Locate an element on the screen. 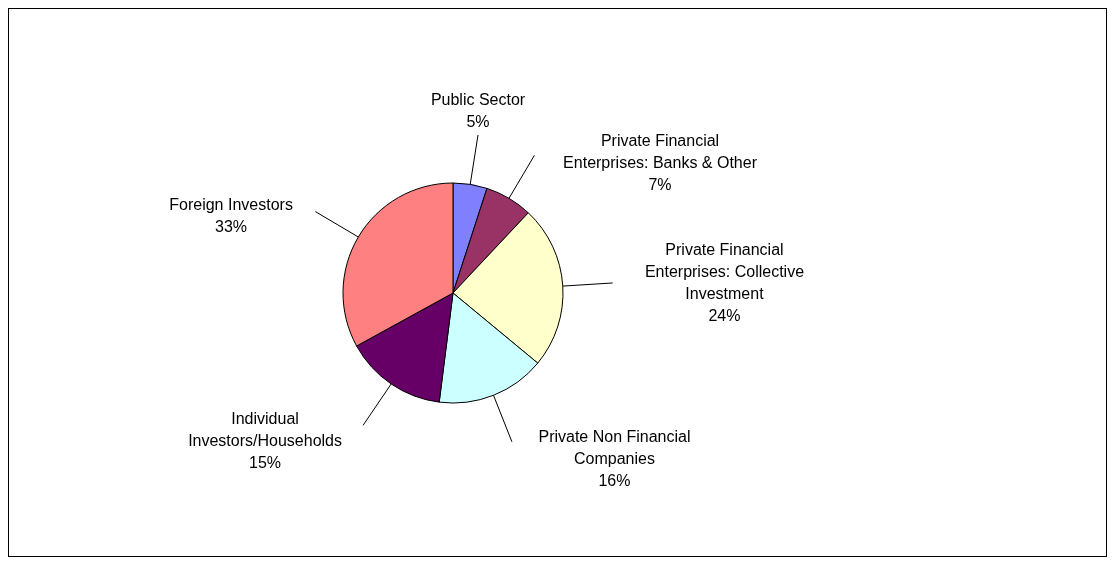  slice-label: Individual Investors/Households is located at coordinates (265, 430).